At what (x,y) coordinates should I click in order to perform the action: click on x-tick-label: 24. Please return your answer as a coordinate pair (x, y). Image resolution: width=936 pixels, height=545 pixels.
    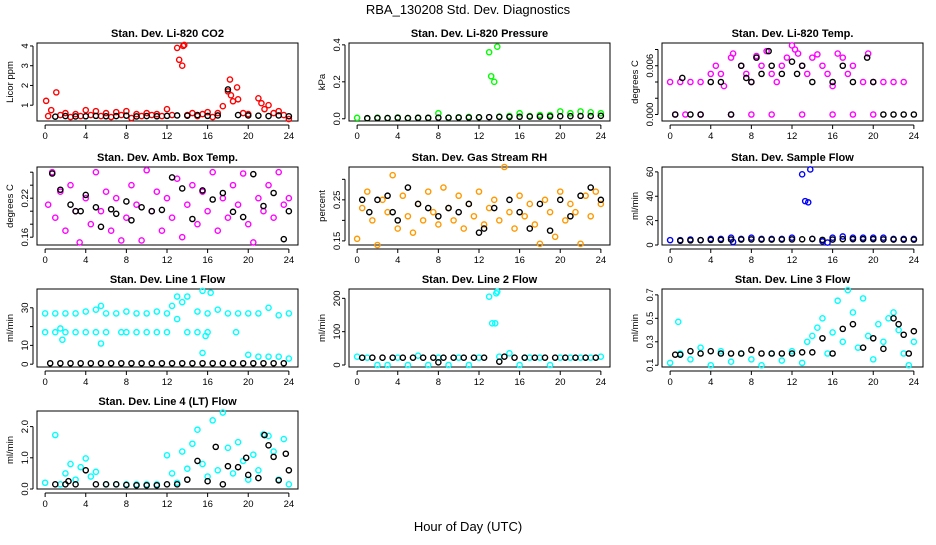
    Looking at the image, I should click on (914, 382).